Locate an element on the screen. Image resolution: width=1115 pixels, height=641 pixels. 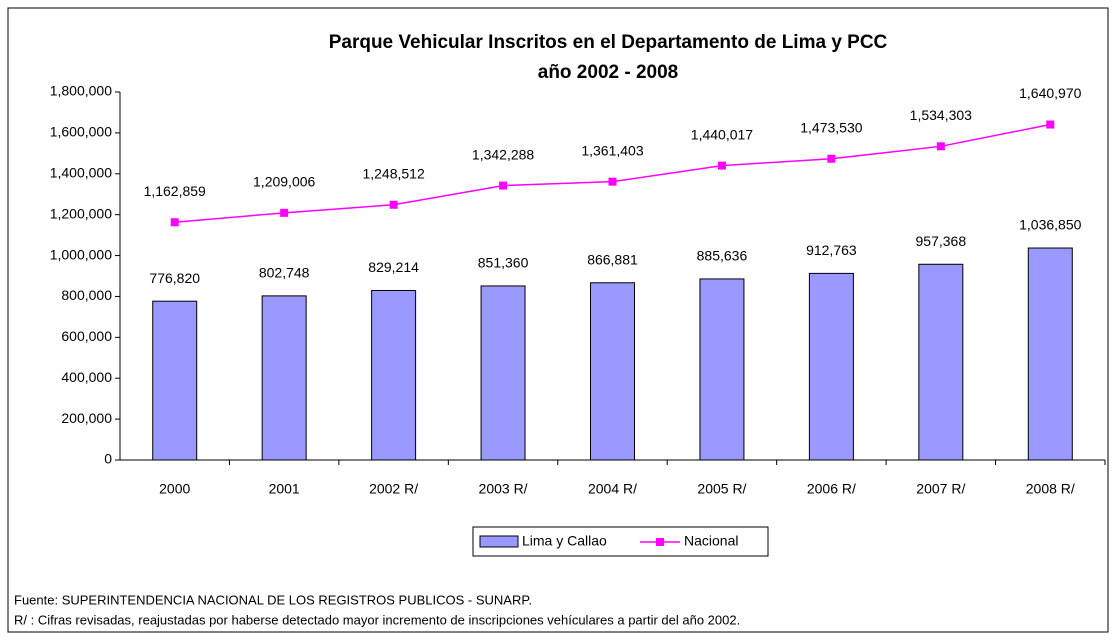
y-tick-label: 0 is located at coordinates (108, 459).